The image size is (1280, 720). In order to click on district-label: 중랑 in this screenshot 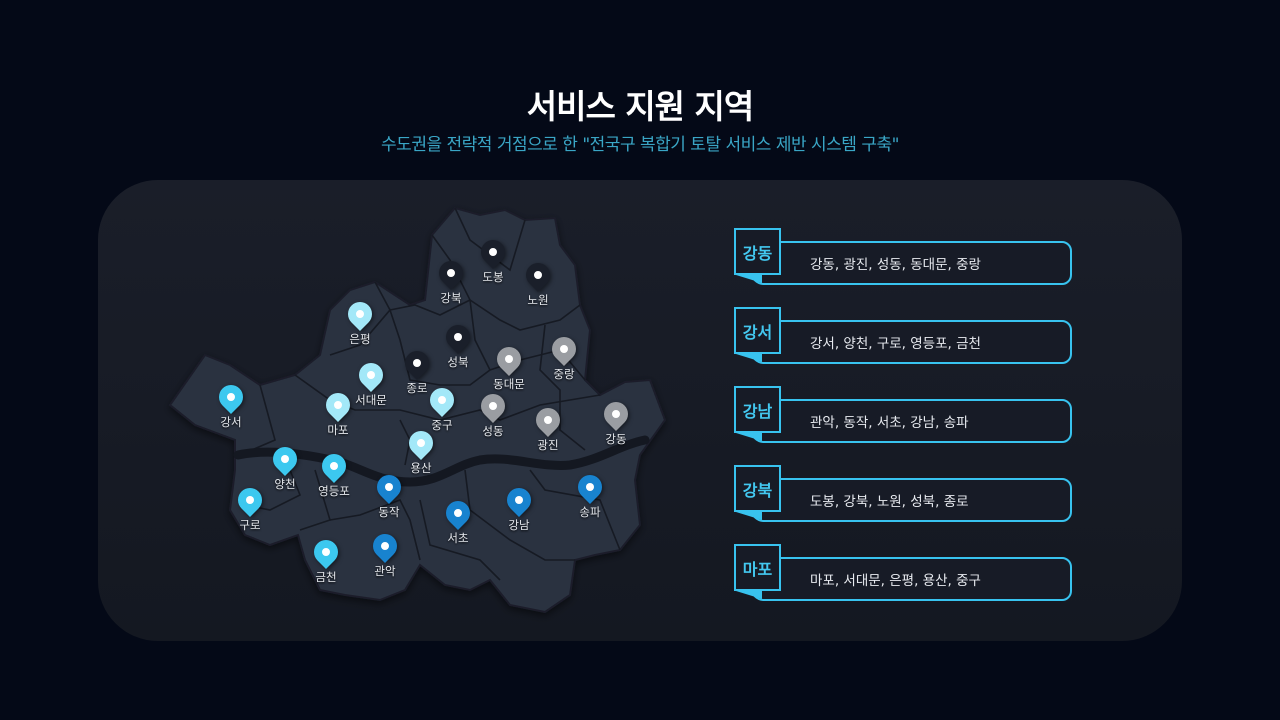, I will do `click(564, 374)`.